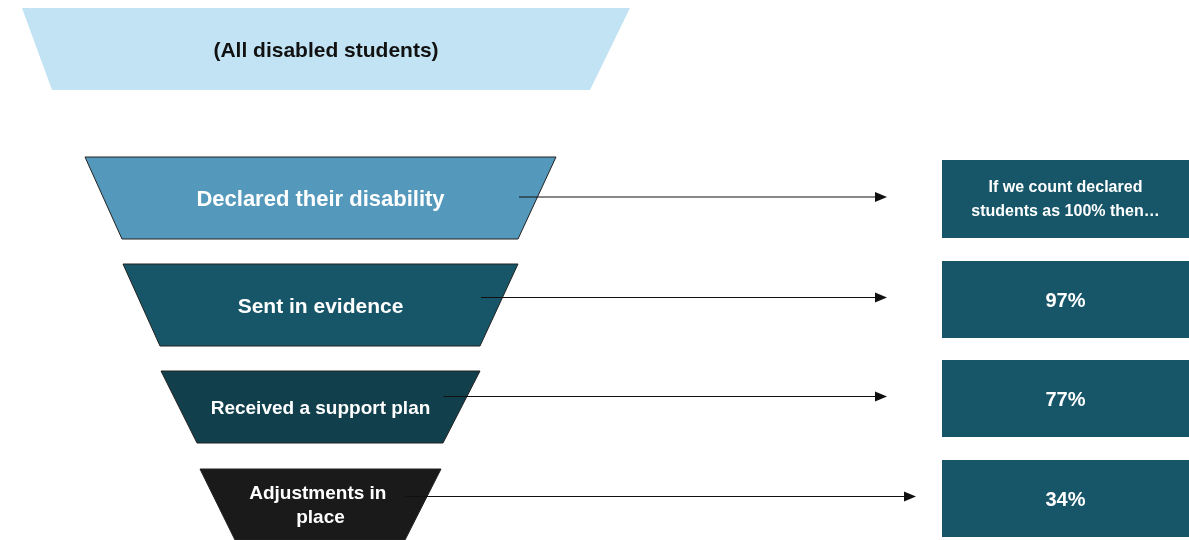 This screenshot has width=1189, height=540. Describe the element at coordinates (1065, 398) in the screenshot. I see `callout-box: 77%` at that location.